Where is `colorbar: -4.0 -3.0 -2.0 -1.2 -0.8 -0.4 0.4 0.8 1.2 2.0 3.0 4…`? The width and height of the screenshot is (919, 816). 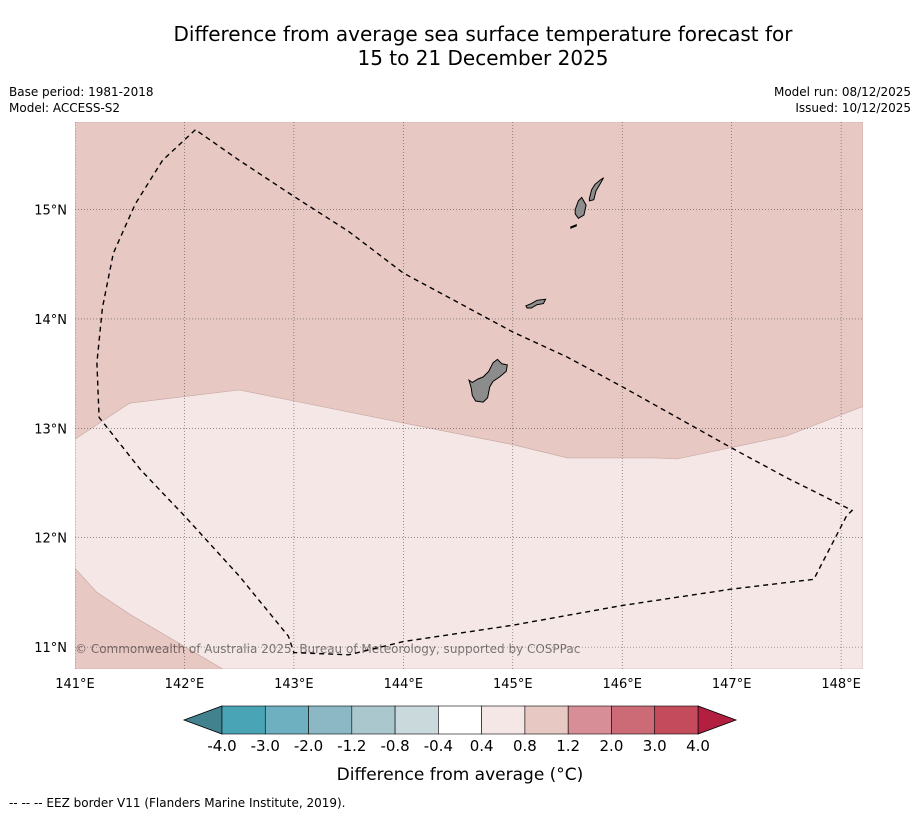 colorbar: -4.0 -3.0 -2.0 -1.2 -0.8 -0.4 0.4 0.8 1.2 2.0 3.0 4… is located at coordinates (460, 730).